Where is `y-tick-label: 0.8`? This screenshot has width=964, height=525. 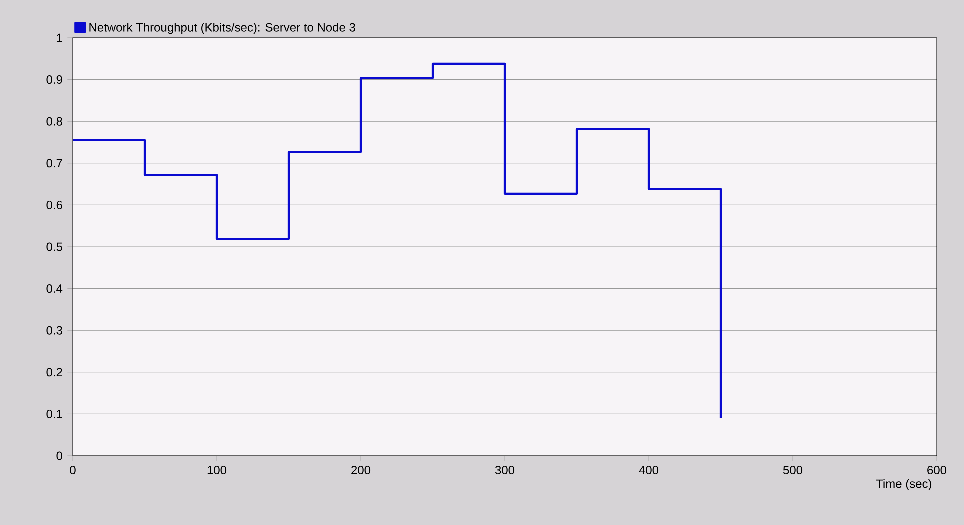 y-tick-label: 0.8 is located at coordinates (54, 121).